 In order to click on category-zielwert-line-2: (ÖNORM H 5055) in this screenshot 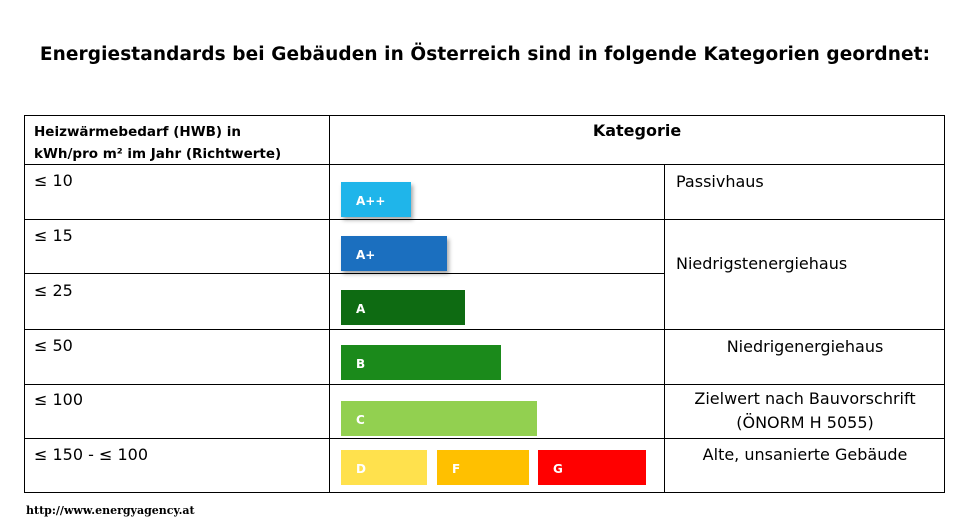, I will do `click(805, 422)`.